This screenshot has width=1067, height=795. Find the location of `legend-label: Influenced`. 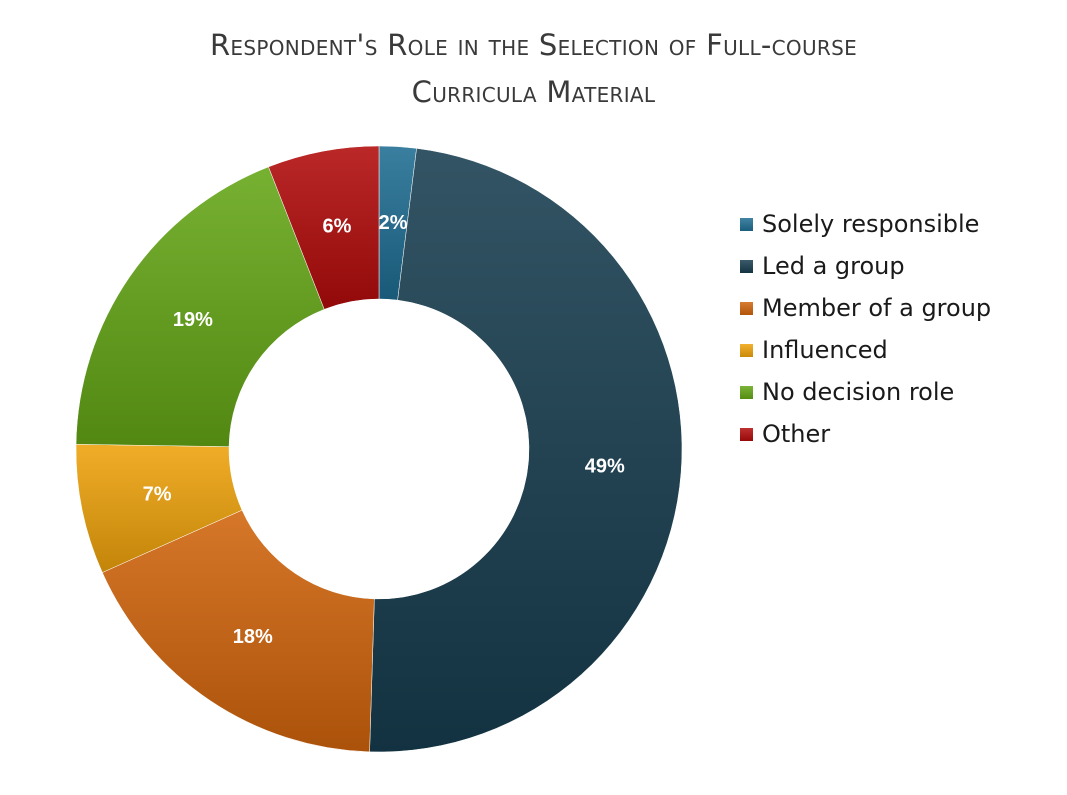

legend-label: Influenced is located at coordinates (825, 350).